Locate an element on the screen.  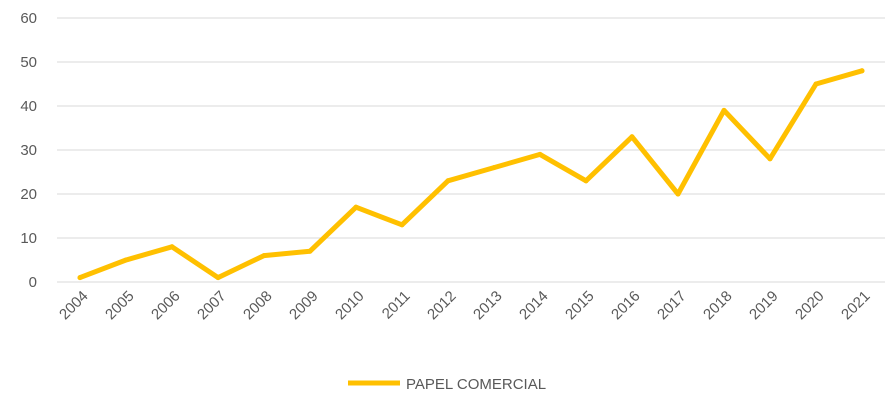
x-tick-label: 2016 is located at coordinates (626, 306).